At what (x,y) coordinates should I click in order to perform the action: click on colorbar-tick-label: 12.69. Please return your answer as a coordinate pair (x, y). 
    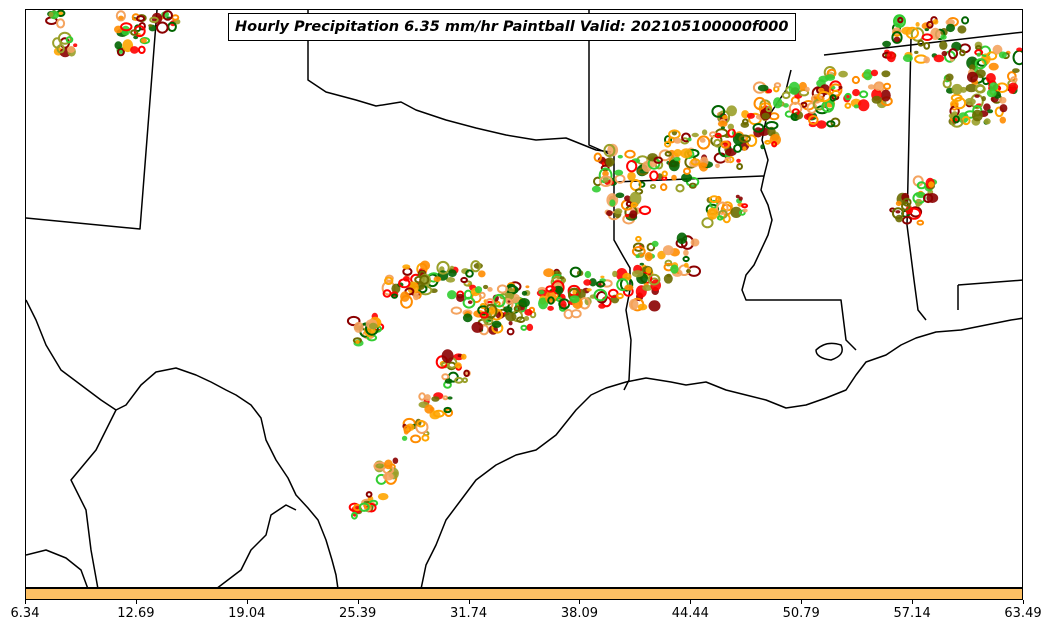
    Looking at the image, I should click on (136, 613).